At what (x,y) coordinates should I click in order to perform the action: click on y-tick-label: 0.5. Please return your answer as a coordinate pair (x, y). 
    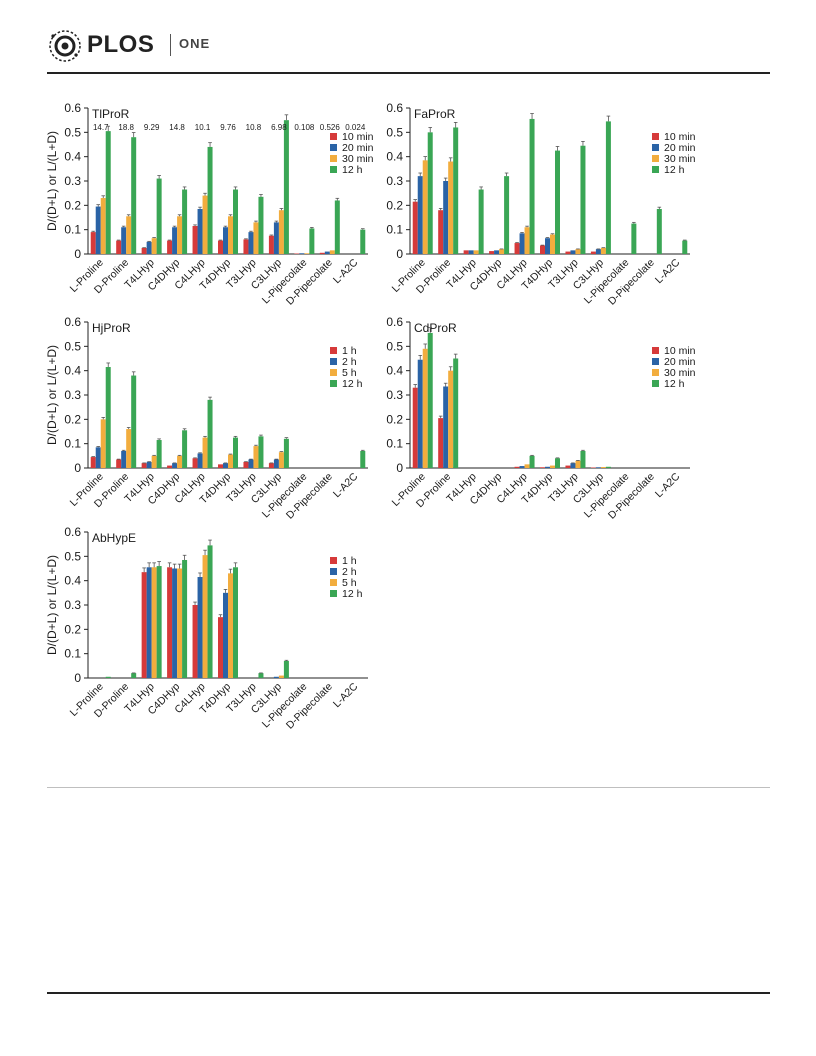
    Looking at the image, I should click on (394, 346).